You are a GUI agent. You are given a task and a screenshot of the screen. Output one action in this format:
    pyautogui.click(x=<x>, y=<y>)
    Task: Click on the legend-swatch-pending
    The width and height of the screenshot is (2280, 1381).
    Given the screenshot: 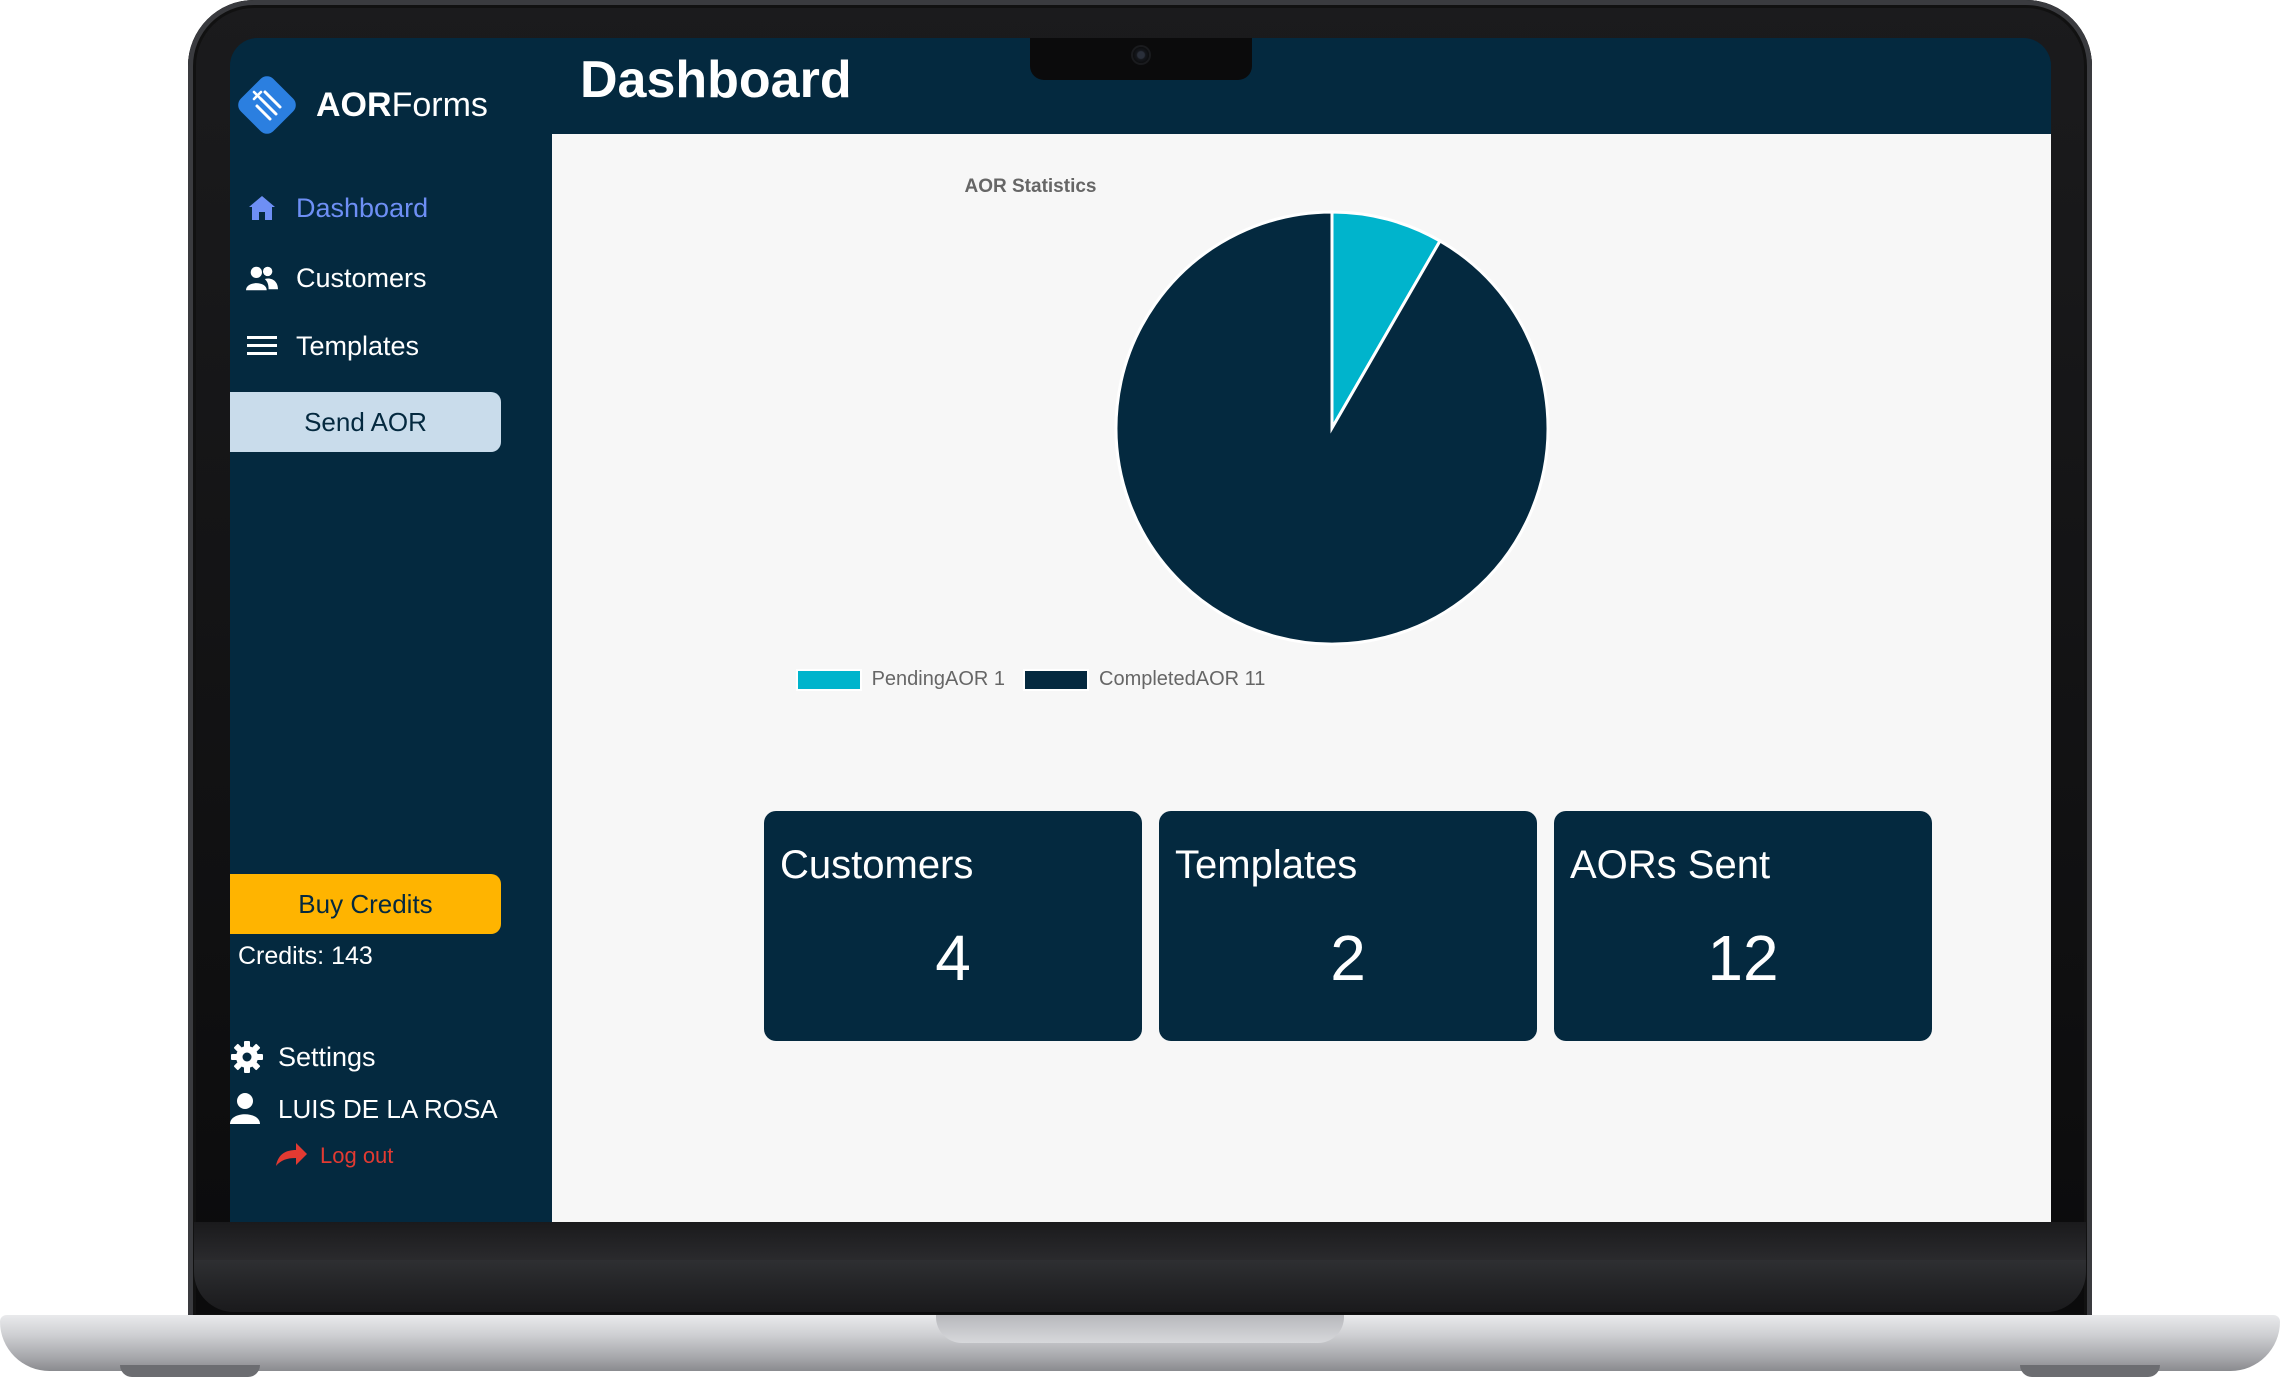 What is the action you would take?
    pyautogui.click(x=828, y=679)
    